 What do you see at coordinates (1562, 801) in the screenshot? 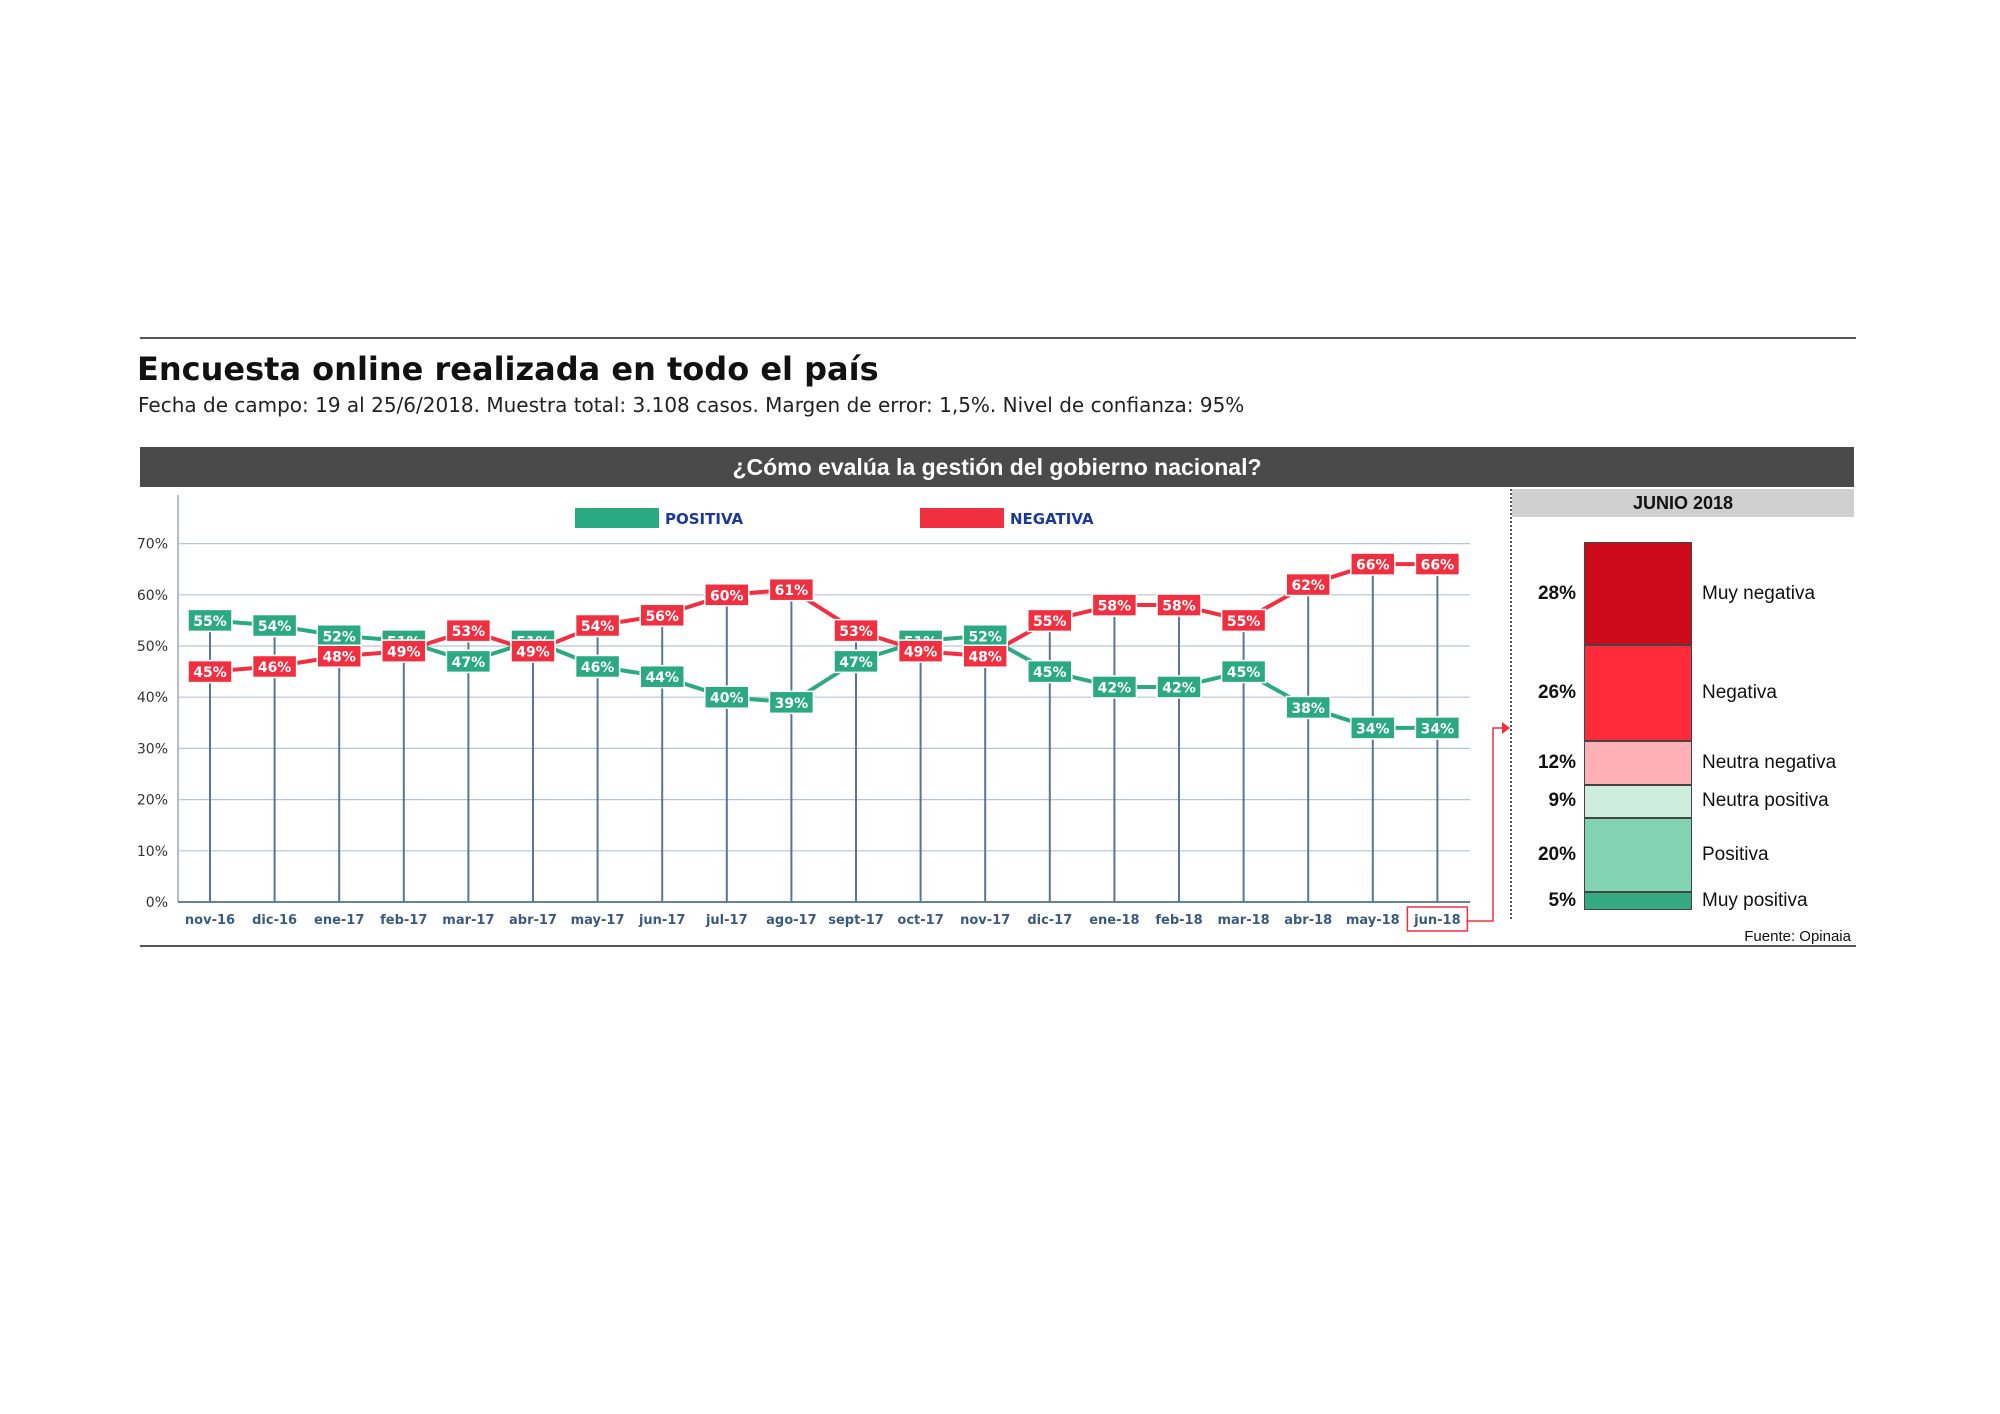
I see `breakdown-pct: 9%` at bounding box center [1562, 801].